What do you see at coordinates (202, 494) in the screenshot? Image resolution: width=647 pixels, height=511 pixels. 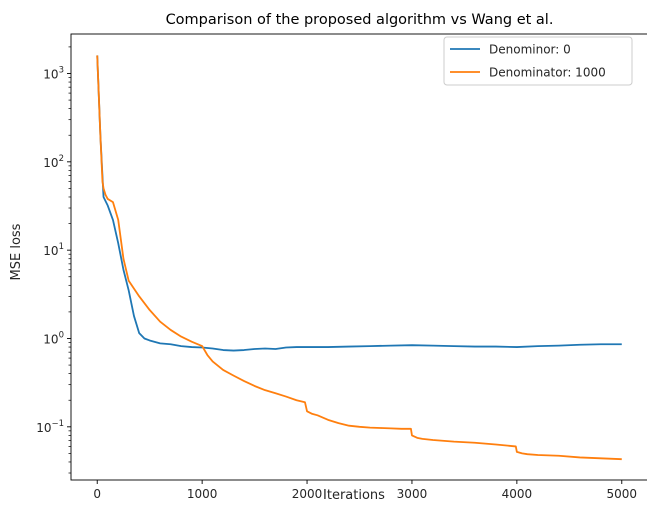 I see `x-tick-label: 1000` at bounding box center [202, 494].